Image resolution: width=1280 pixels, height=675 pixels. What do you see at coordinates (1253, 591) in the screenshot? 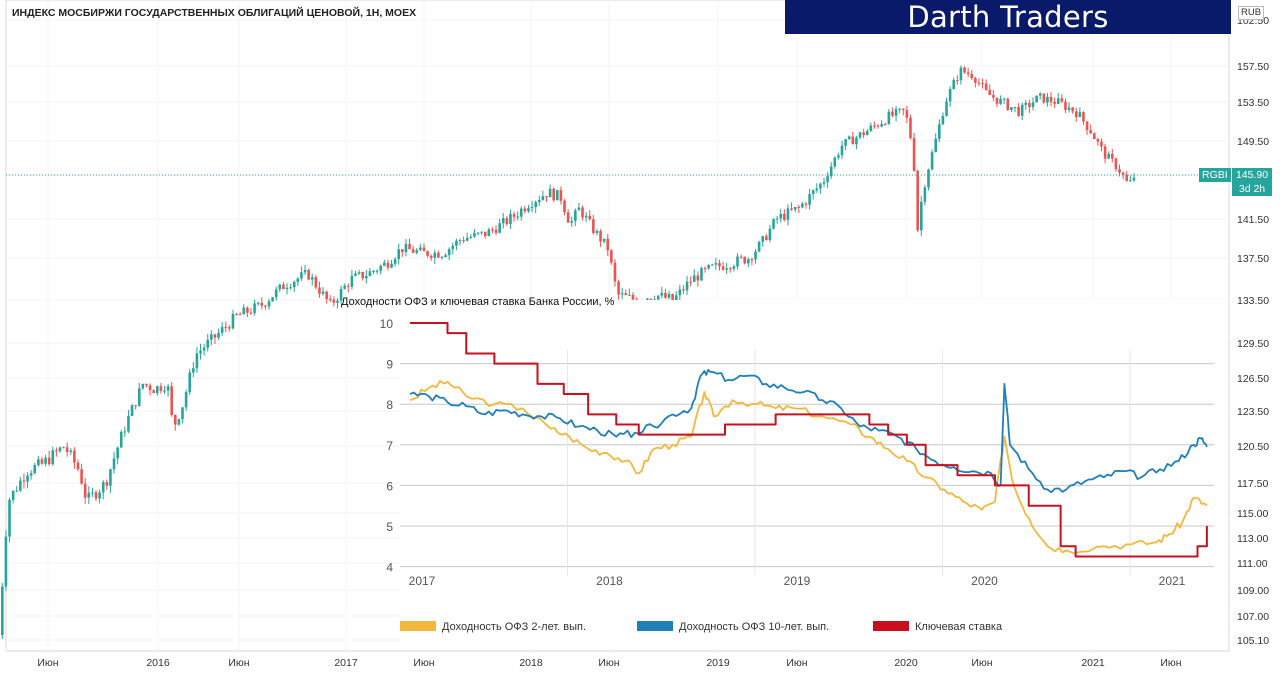
I see `y-tick-label: 109.00` at bounding box center [1253, 591].